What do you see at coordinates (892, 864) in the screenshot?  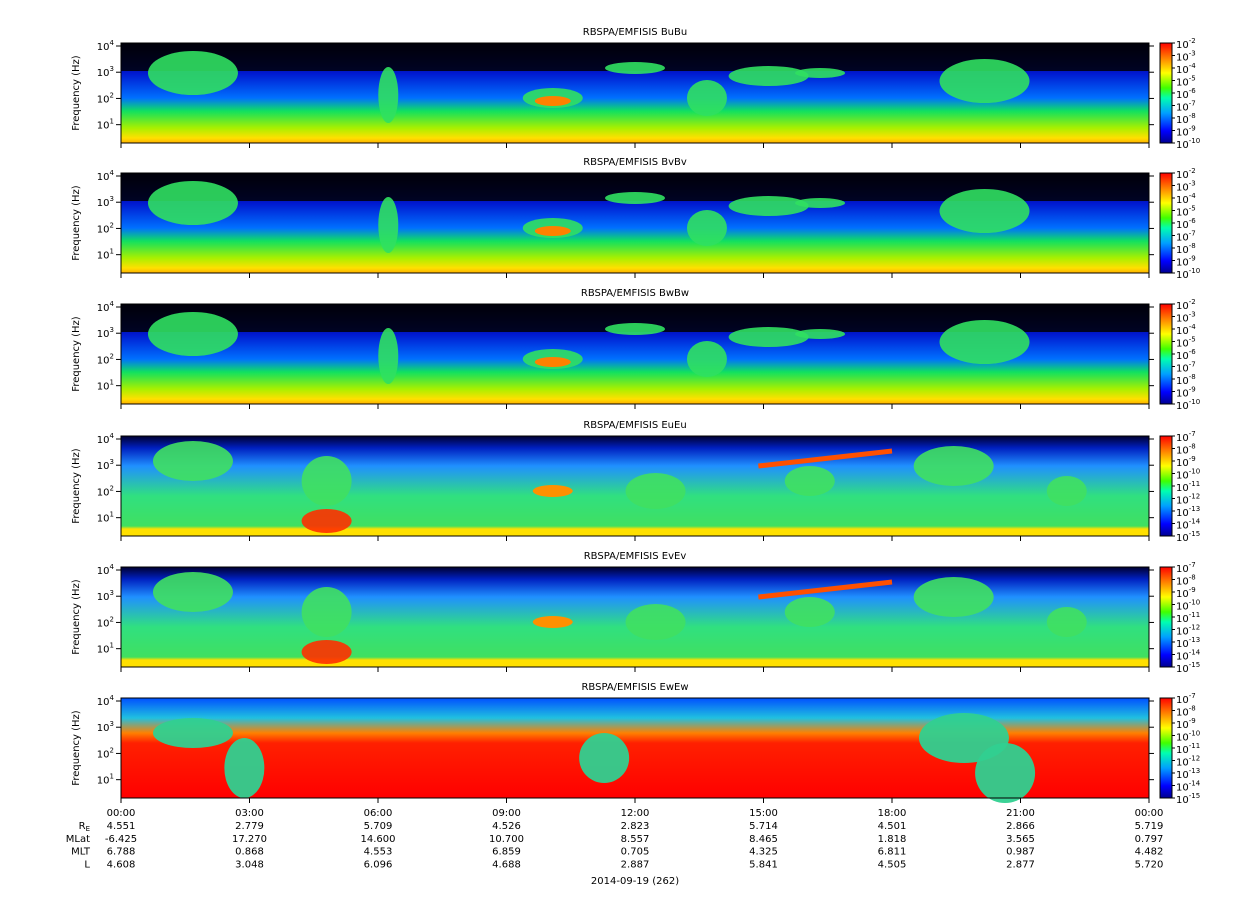 I see `ephemeris-value: 4.505` at bounding box center [892, 864].